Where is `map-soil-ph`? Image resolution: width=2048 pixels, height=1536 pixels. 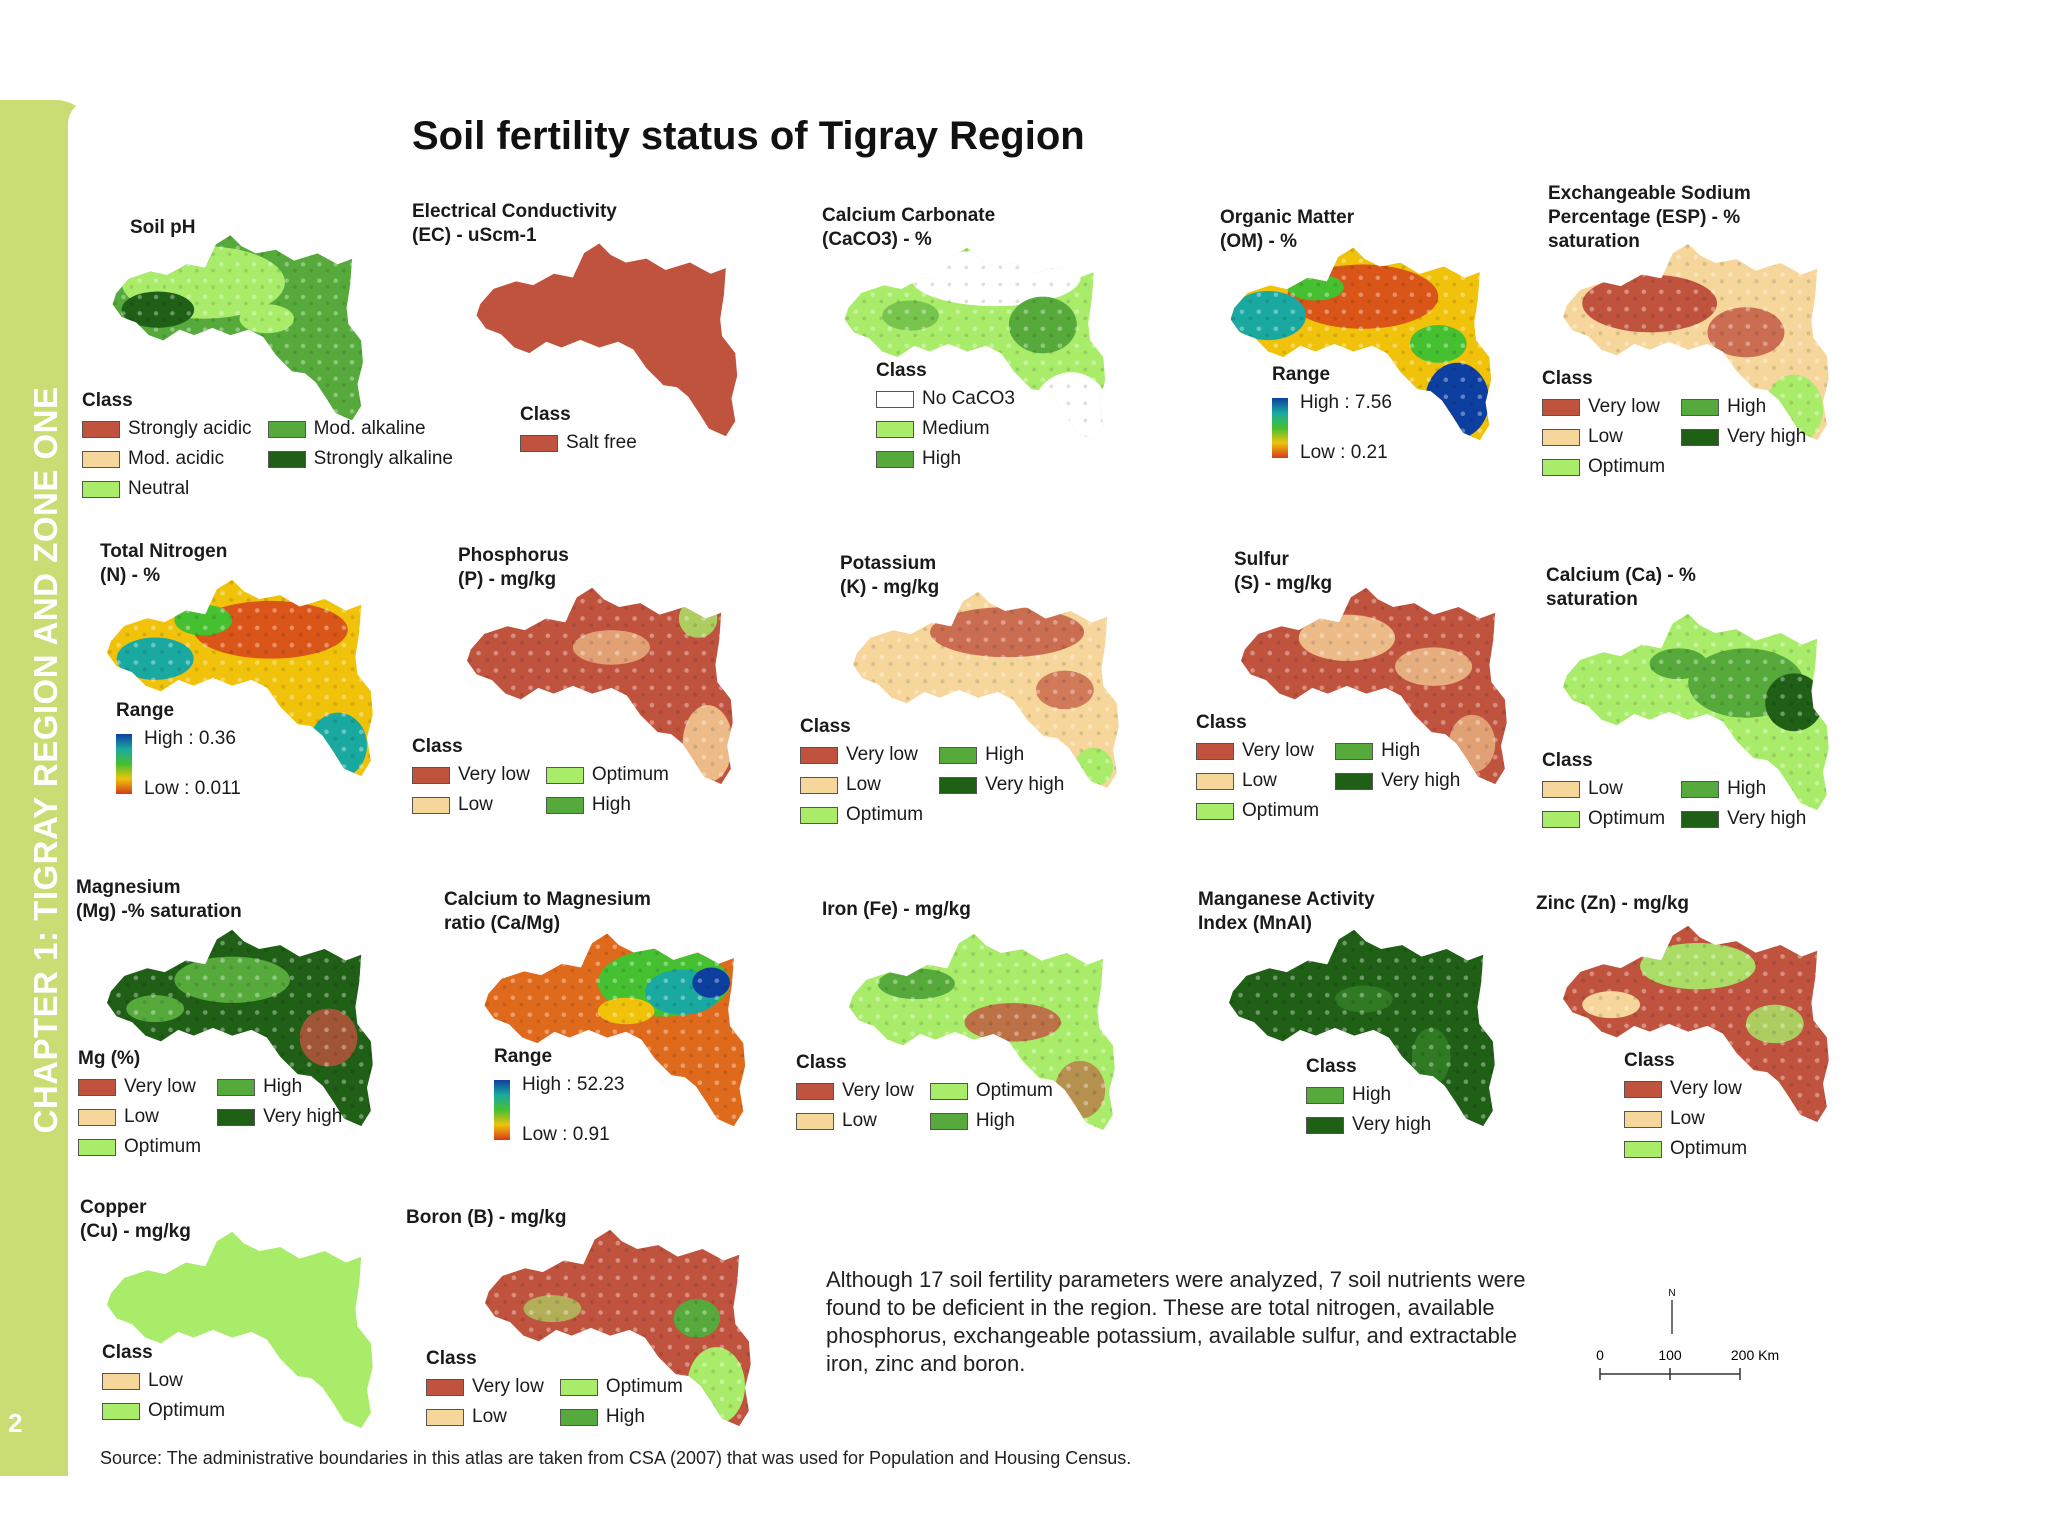 map-soil-ph is located at coordinates (237, 328).